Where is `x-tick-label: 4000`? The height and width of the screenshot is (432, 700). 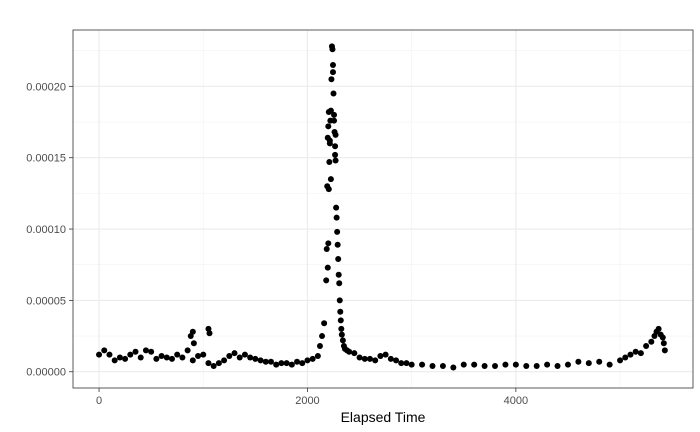
x-tick-label: 4000 is located at coordinates (516, 401).